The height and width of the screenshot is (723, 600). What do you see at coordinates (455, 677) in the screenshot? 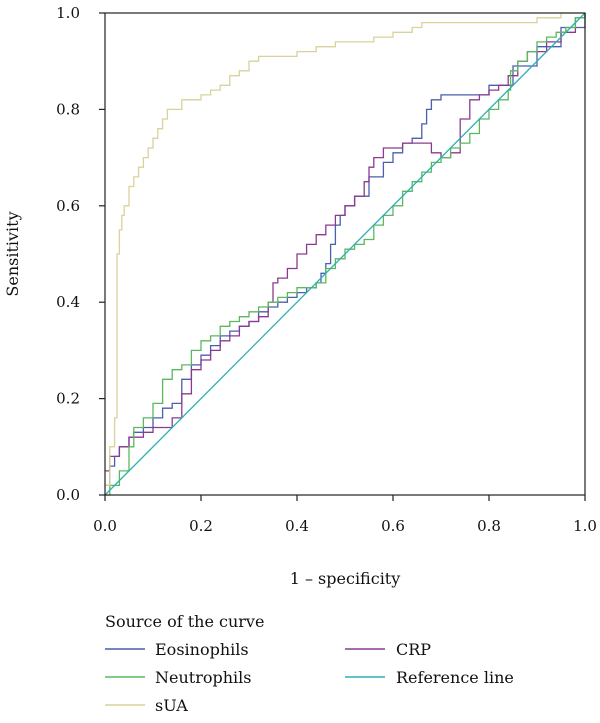
I see `legend-label-reference-line: Reference line` at bounding box center [455, 677].